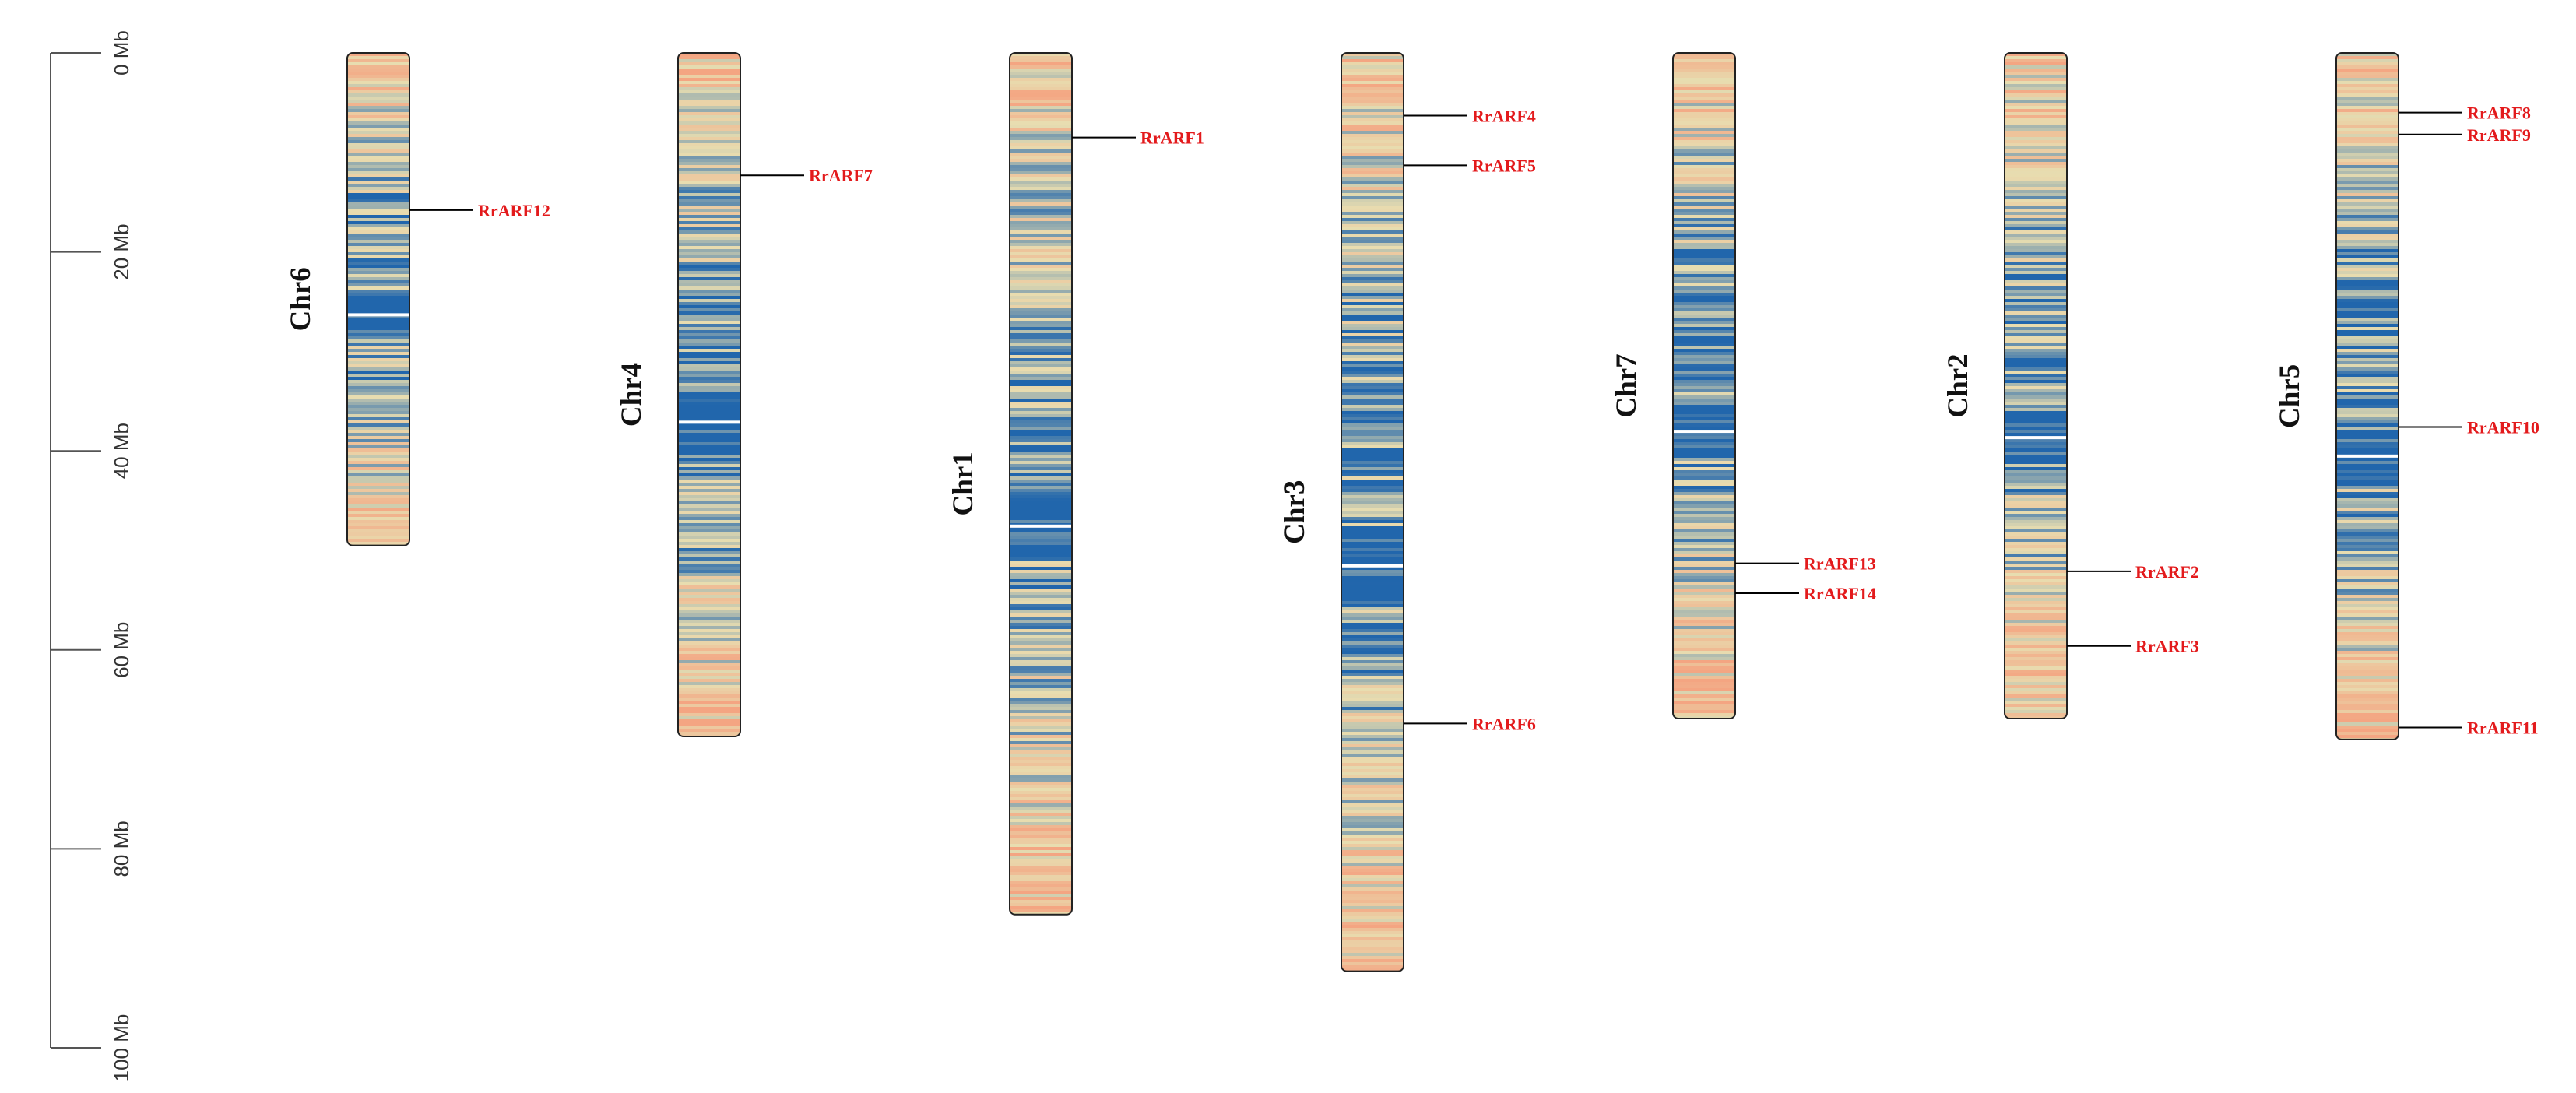 The height and width of the screenshot is (1093, 2576). Describe the element at coordinates (1840, 593) in the screenshot. I see `gene-label: RrARF14` at that location.